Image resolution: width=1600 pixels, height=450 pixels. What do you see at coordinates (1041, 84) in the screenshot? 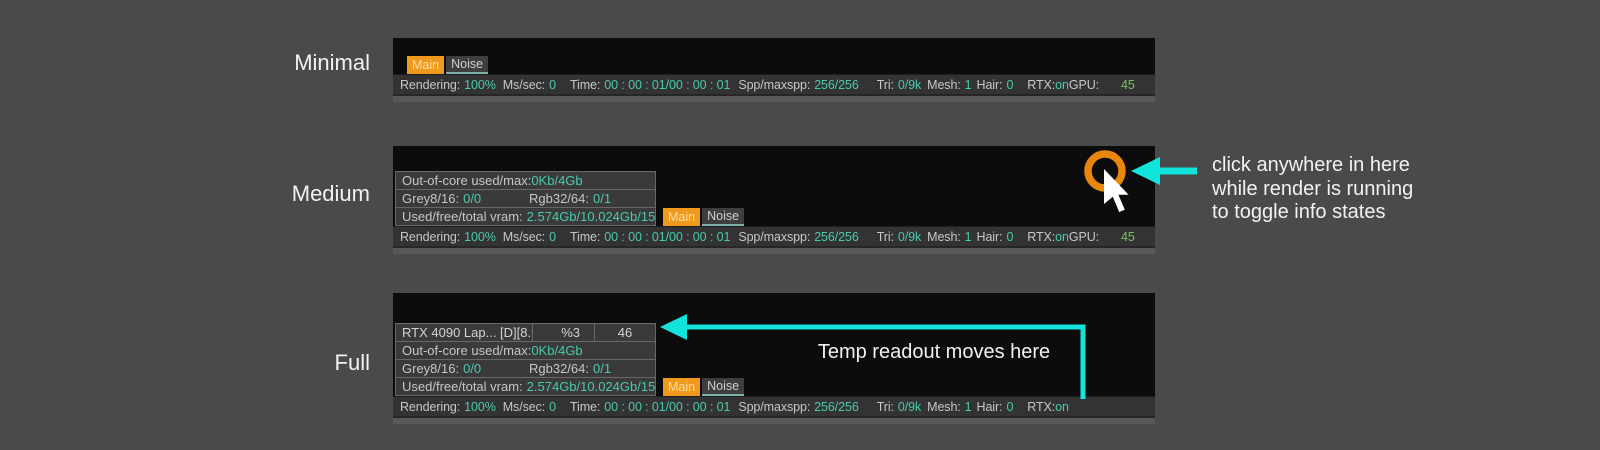
I see `rtx-label: RTX:` at bounding box center [1041, 84].